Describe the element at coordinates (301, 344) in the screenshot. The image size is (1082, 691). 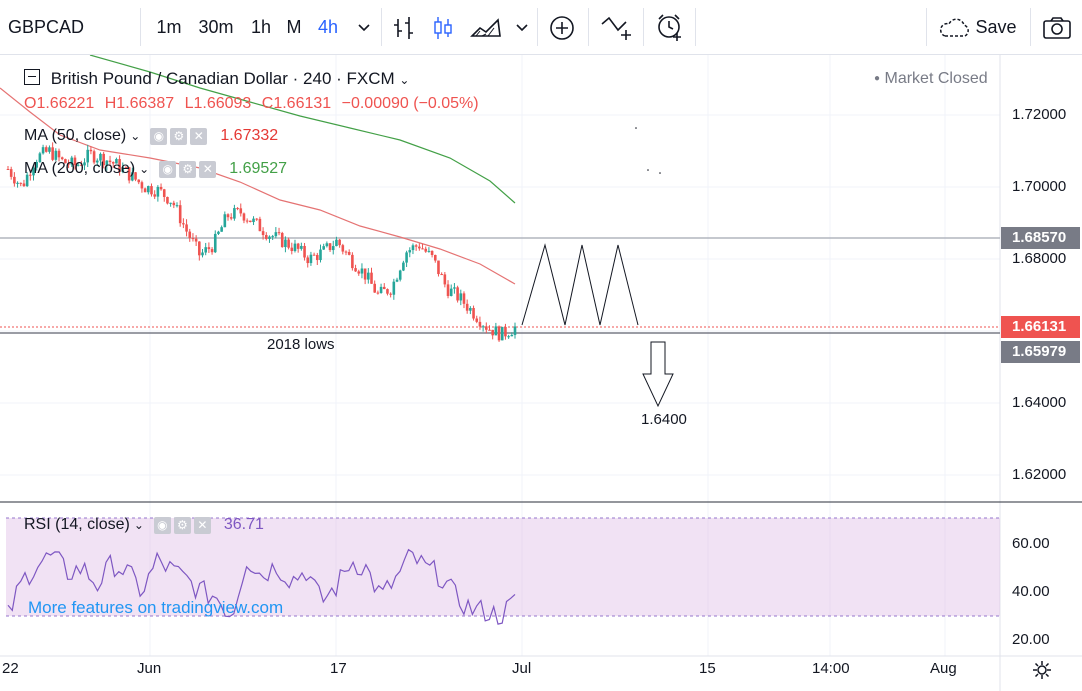
I see `lows-annotation: 2018 lows` at that location.